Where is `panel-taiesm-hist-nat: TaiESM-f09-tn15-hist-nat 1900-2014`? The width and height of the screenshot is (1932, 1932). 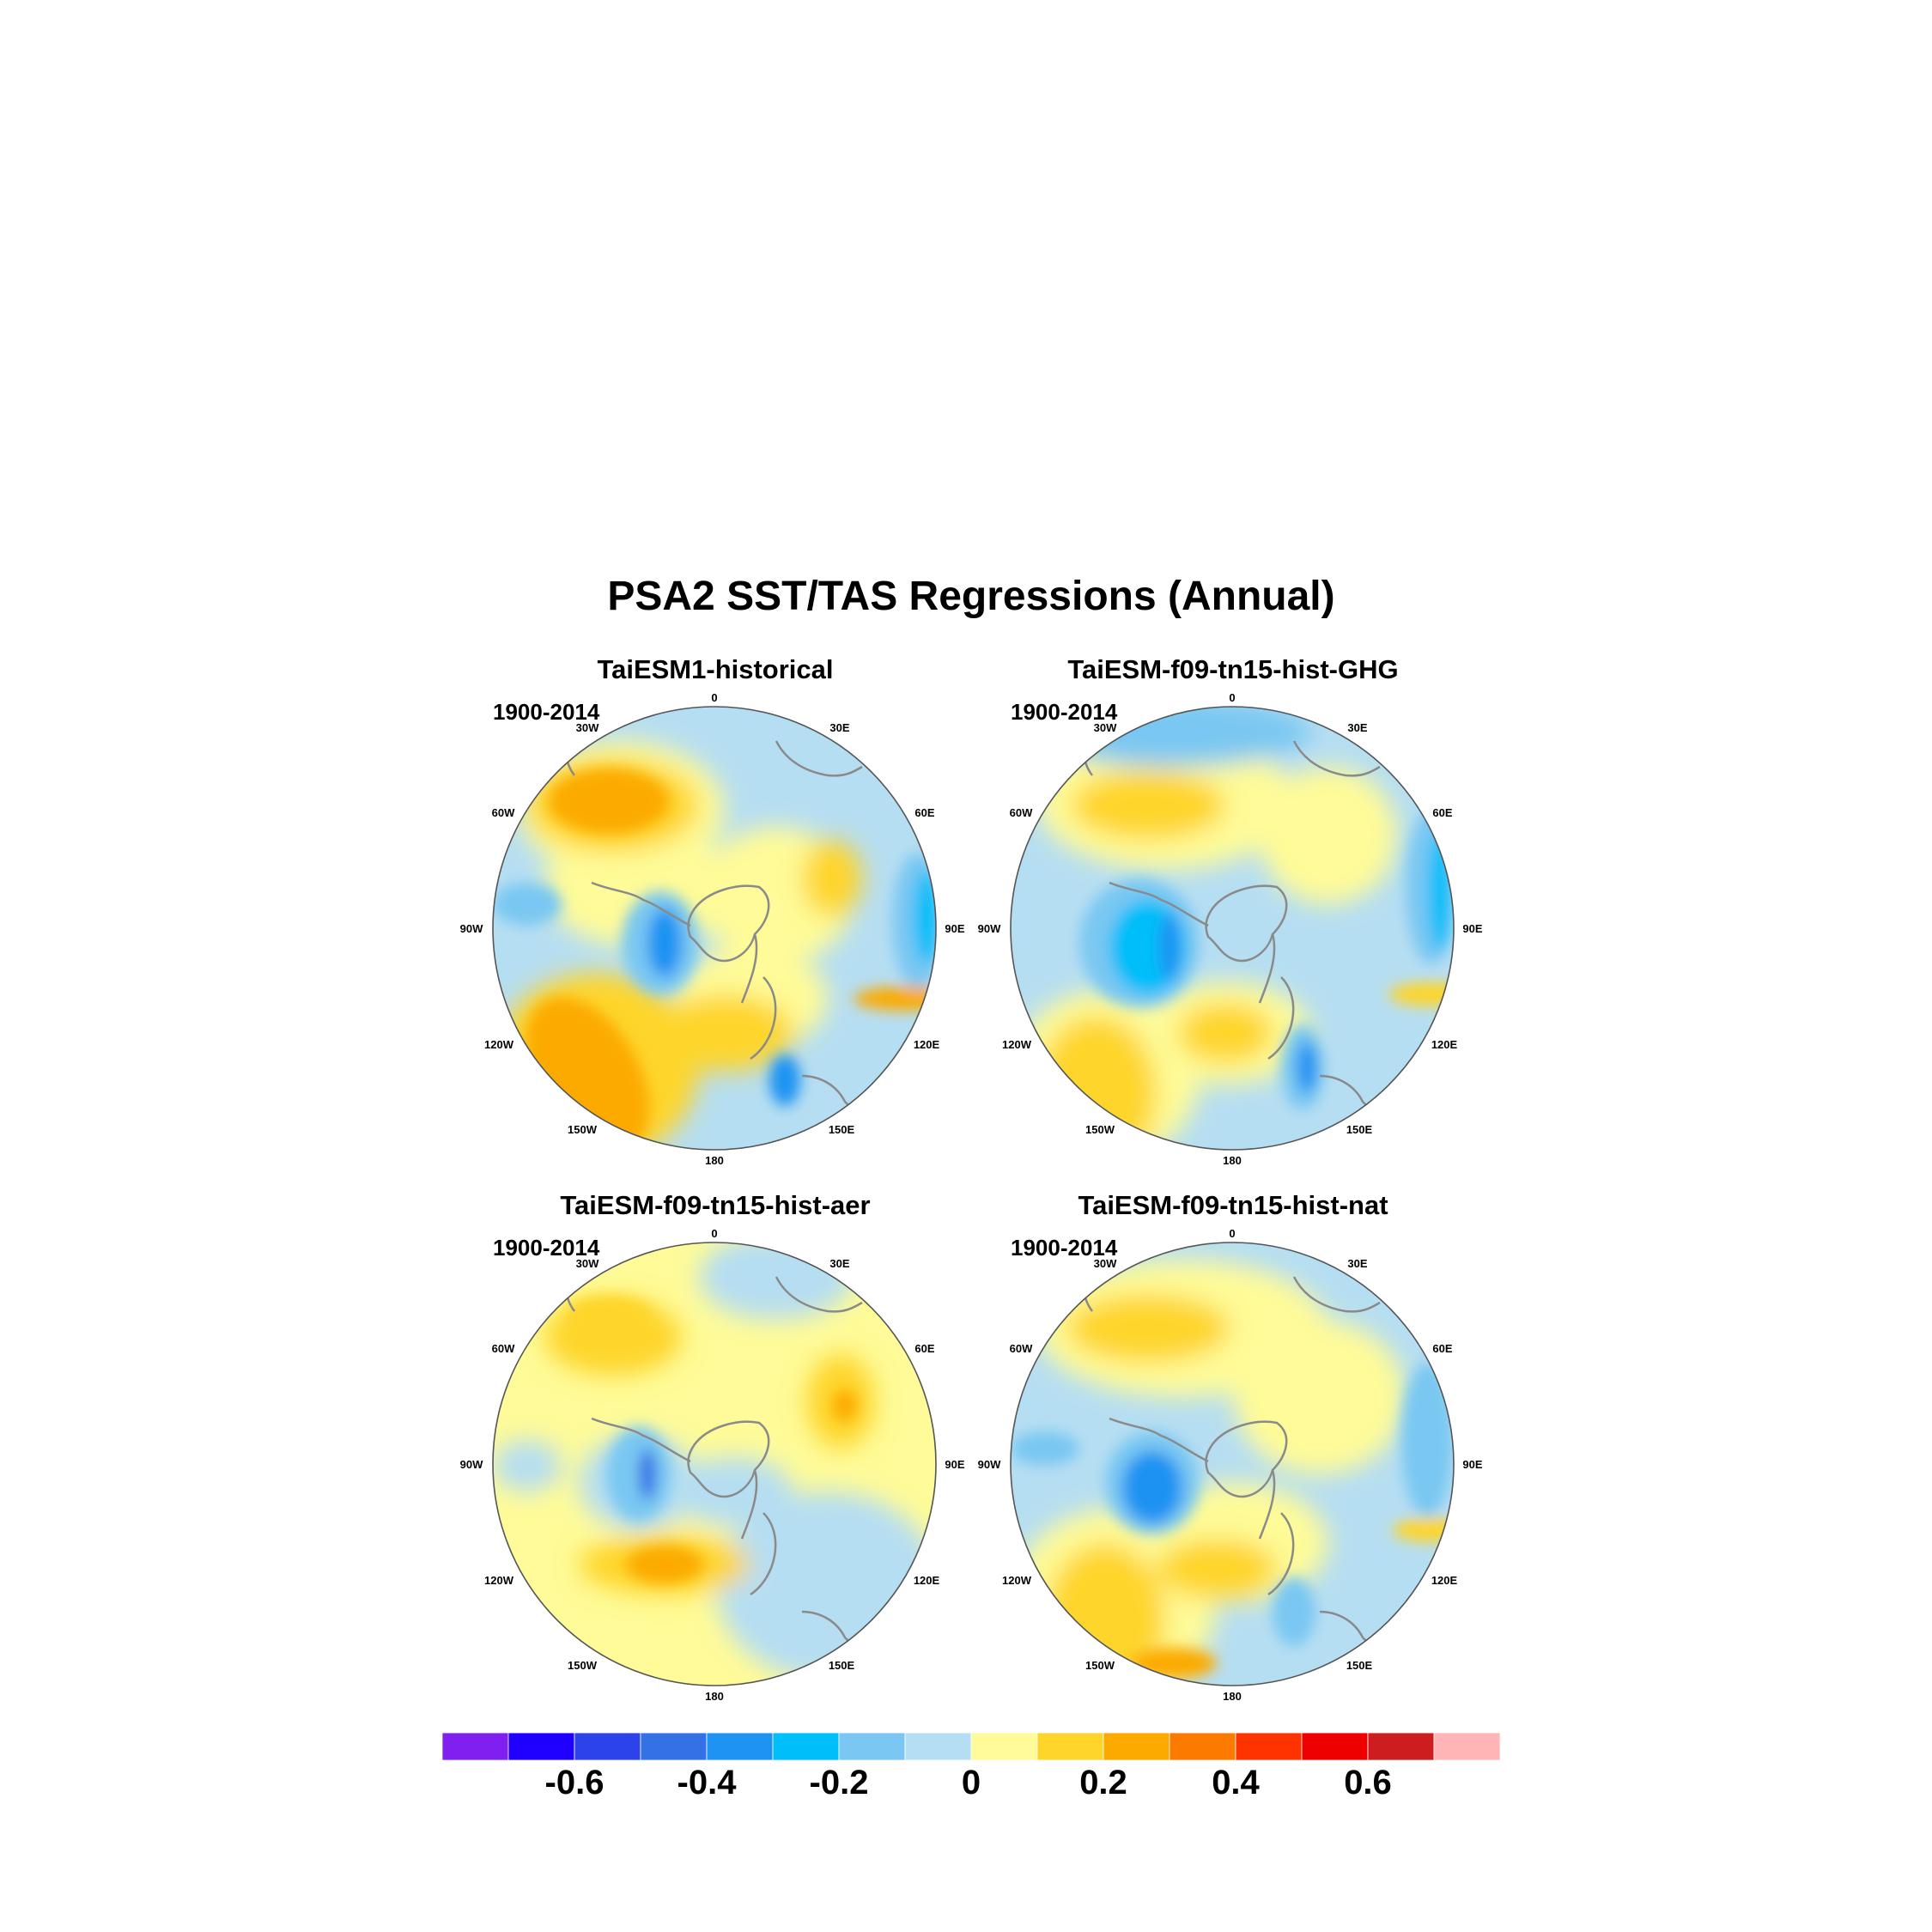
panel-taiesm-hist-nat: TaiESM-f09-tn15-hist-nat 1900-2014 is located at coordinates (1230, 1447).